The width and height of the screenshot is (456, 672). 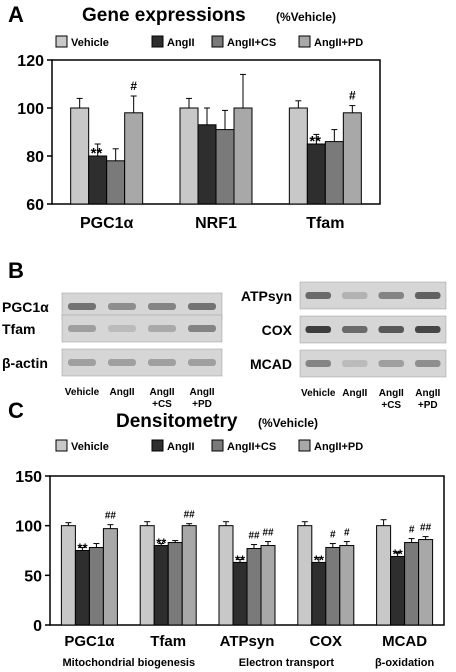 What do you see at coordinates (266, 296) in the screenshot?
I see `blot-row-label: ATPsyn` at bounding box center [266, 296].